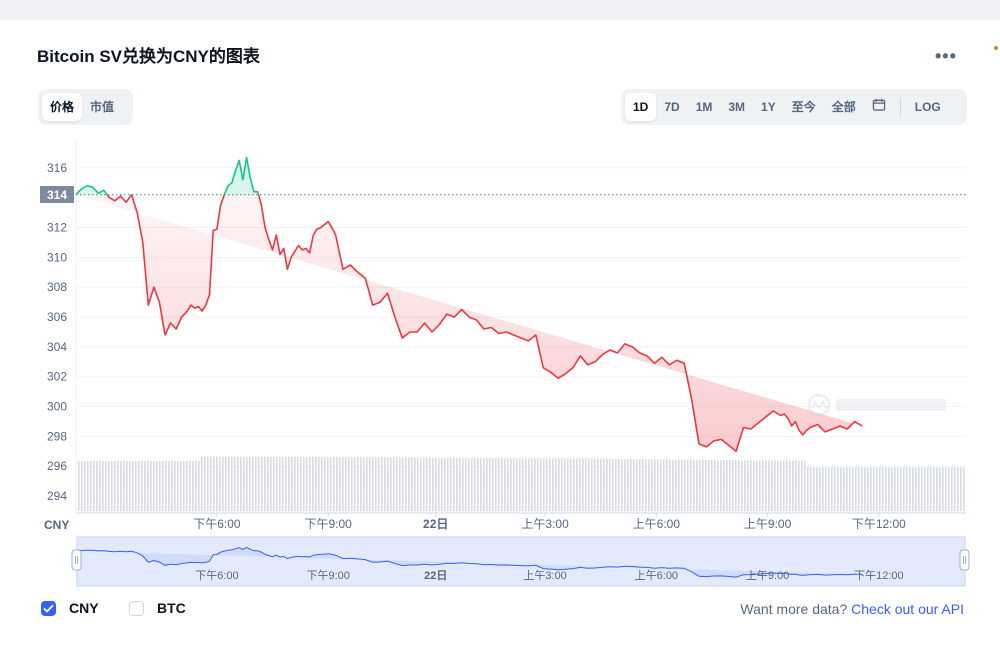 This screenshot has width=1000, height=650. Describe the element at coordinates (879, 107) in the screenshot. I see `calendar-button` at that location.